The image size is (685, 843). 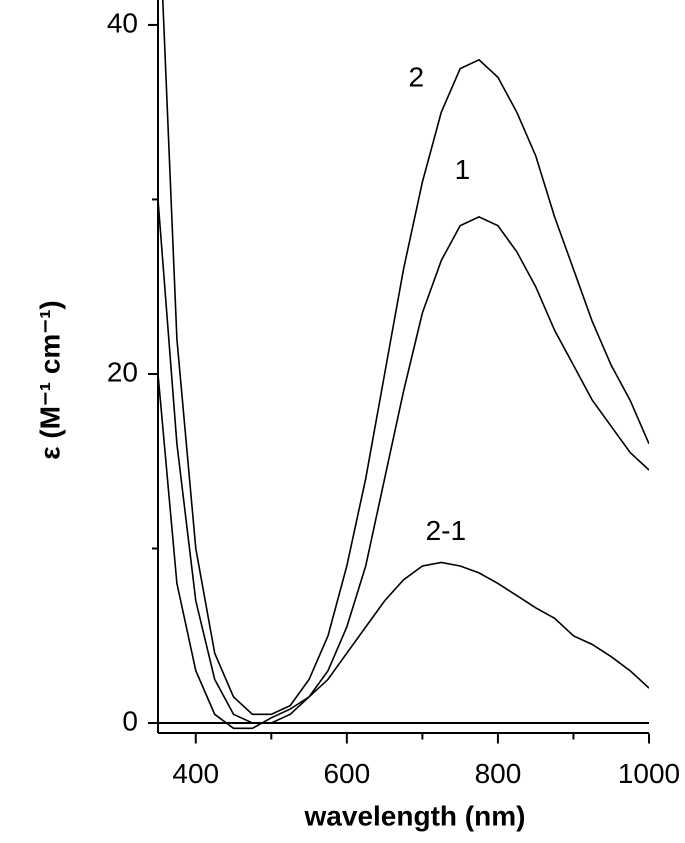 What do you see at coordinates (346, 773) in the screenshot?
I see `x-tick-label: 600` at bounding box center [346, 773].